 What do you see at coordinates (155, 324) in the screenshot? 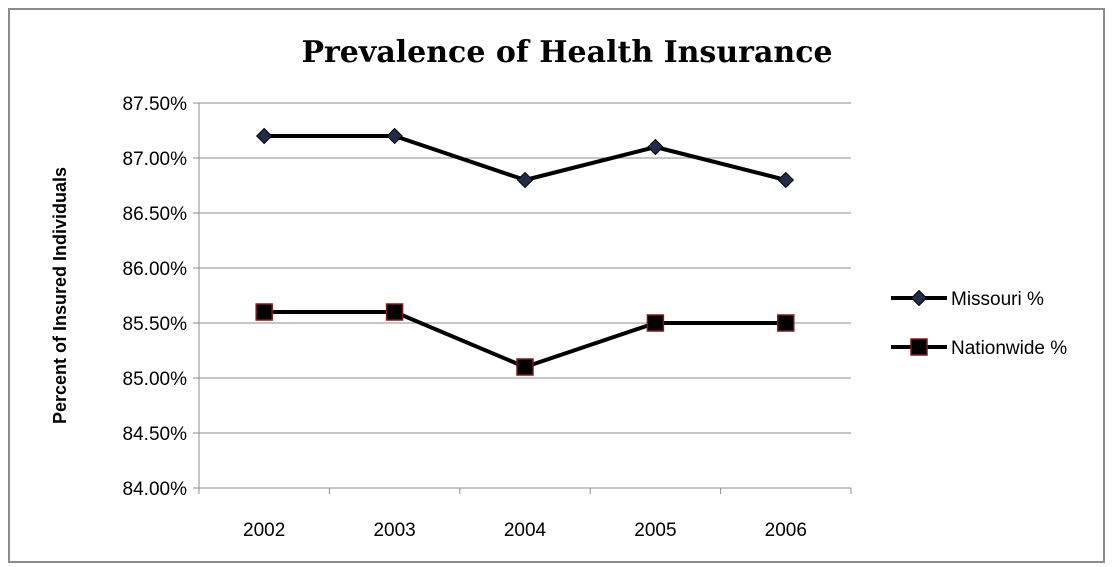
I see `y-tick-label: 85.50%` at bounding box center [155, 324].